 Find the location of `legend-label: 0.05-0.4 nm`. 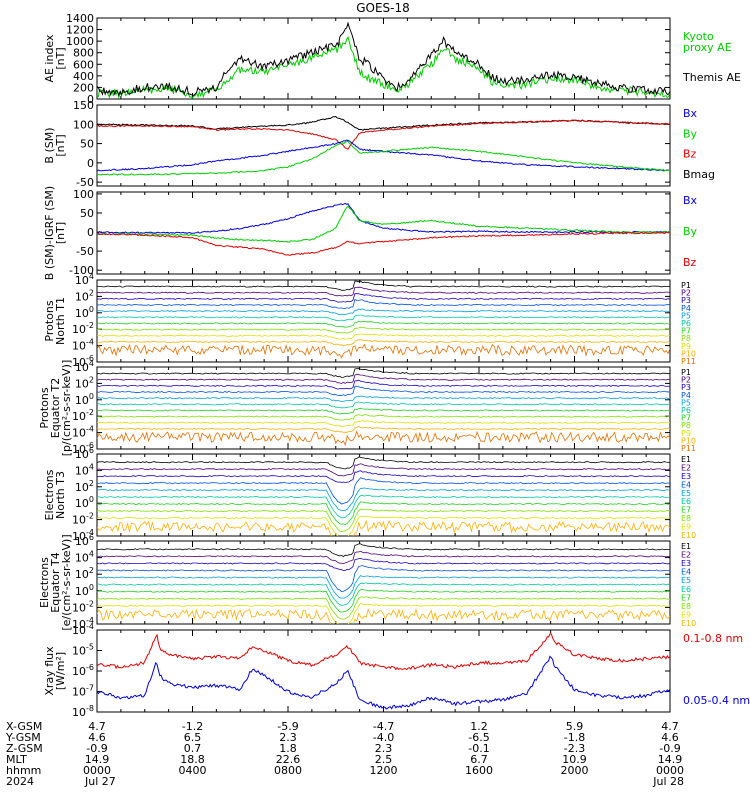

legend-label: 0.05-0.4 nm is located at coordinates (716, 700).